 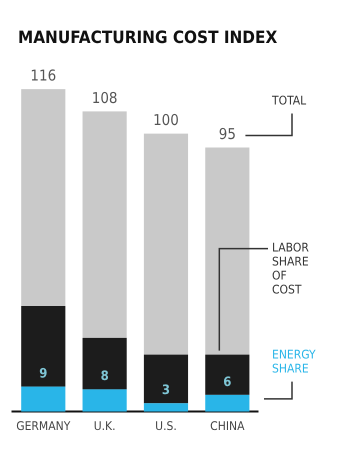 What do you see at coordinates (227, 382) in the screenshot?
I see `data-label: 6` at bounding box center [227, 382].